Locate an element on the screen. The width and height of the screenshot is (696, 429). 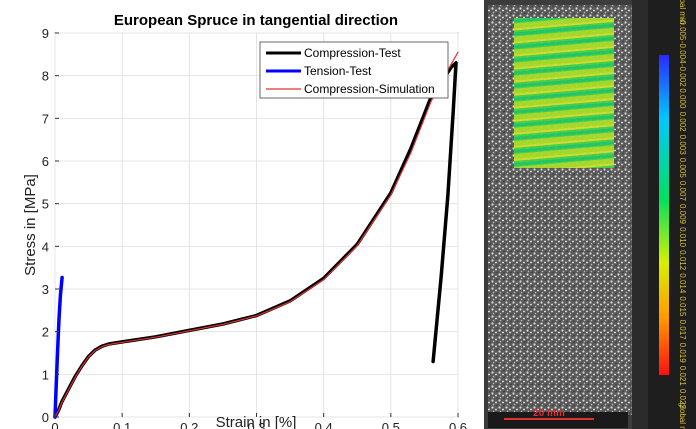
colorbar-label: 0.009 is located at coordinates (682, 214).